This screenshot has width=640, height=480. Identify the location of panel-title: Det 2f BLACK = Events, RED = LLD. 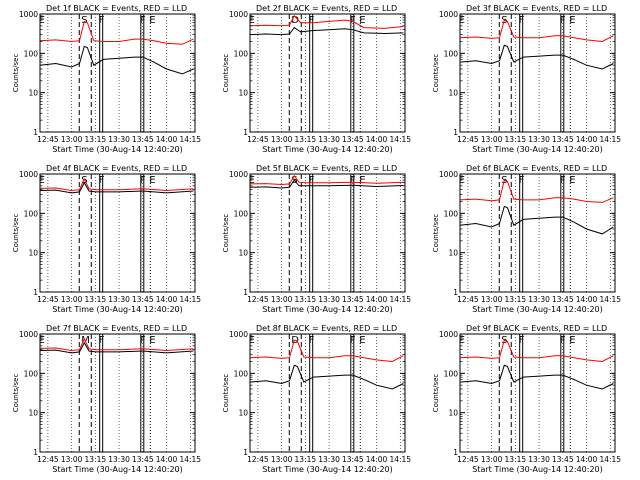
(326, 8).